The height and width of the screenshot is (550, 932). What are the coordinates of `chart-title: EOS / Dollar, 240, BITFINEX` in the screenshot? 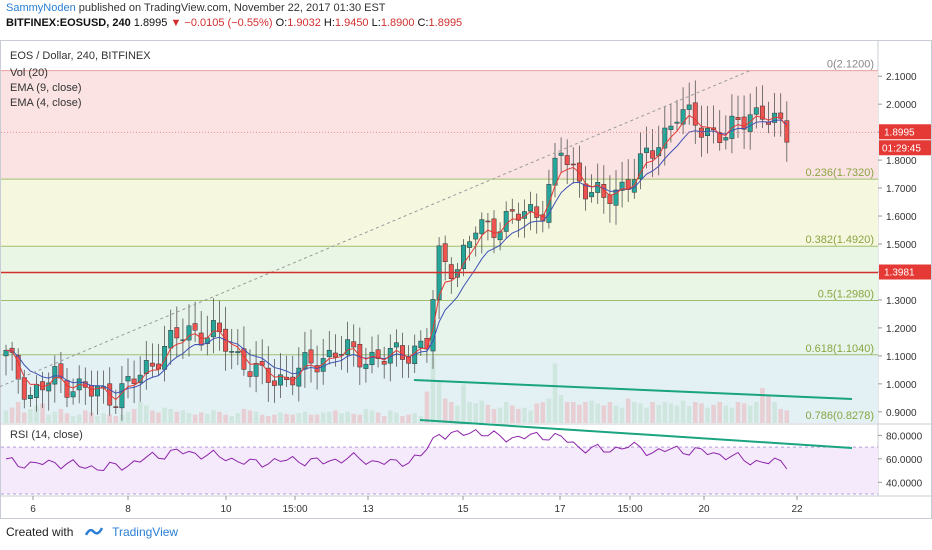 It's located at (80, 56).